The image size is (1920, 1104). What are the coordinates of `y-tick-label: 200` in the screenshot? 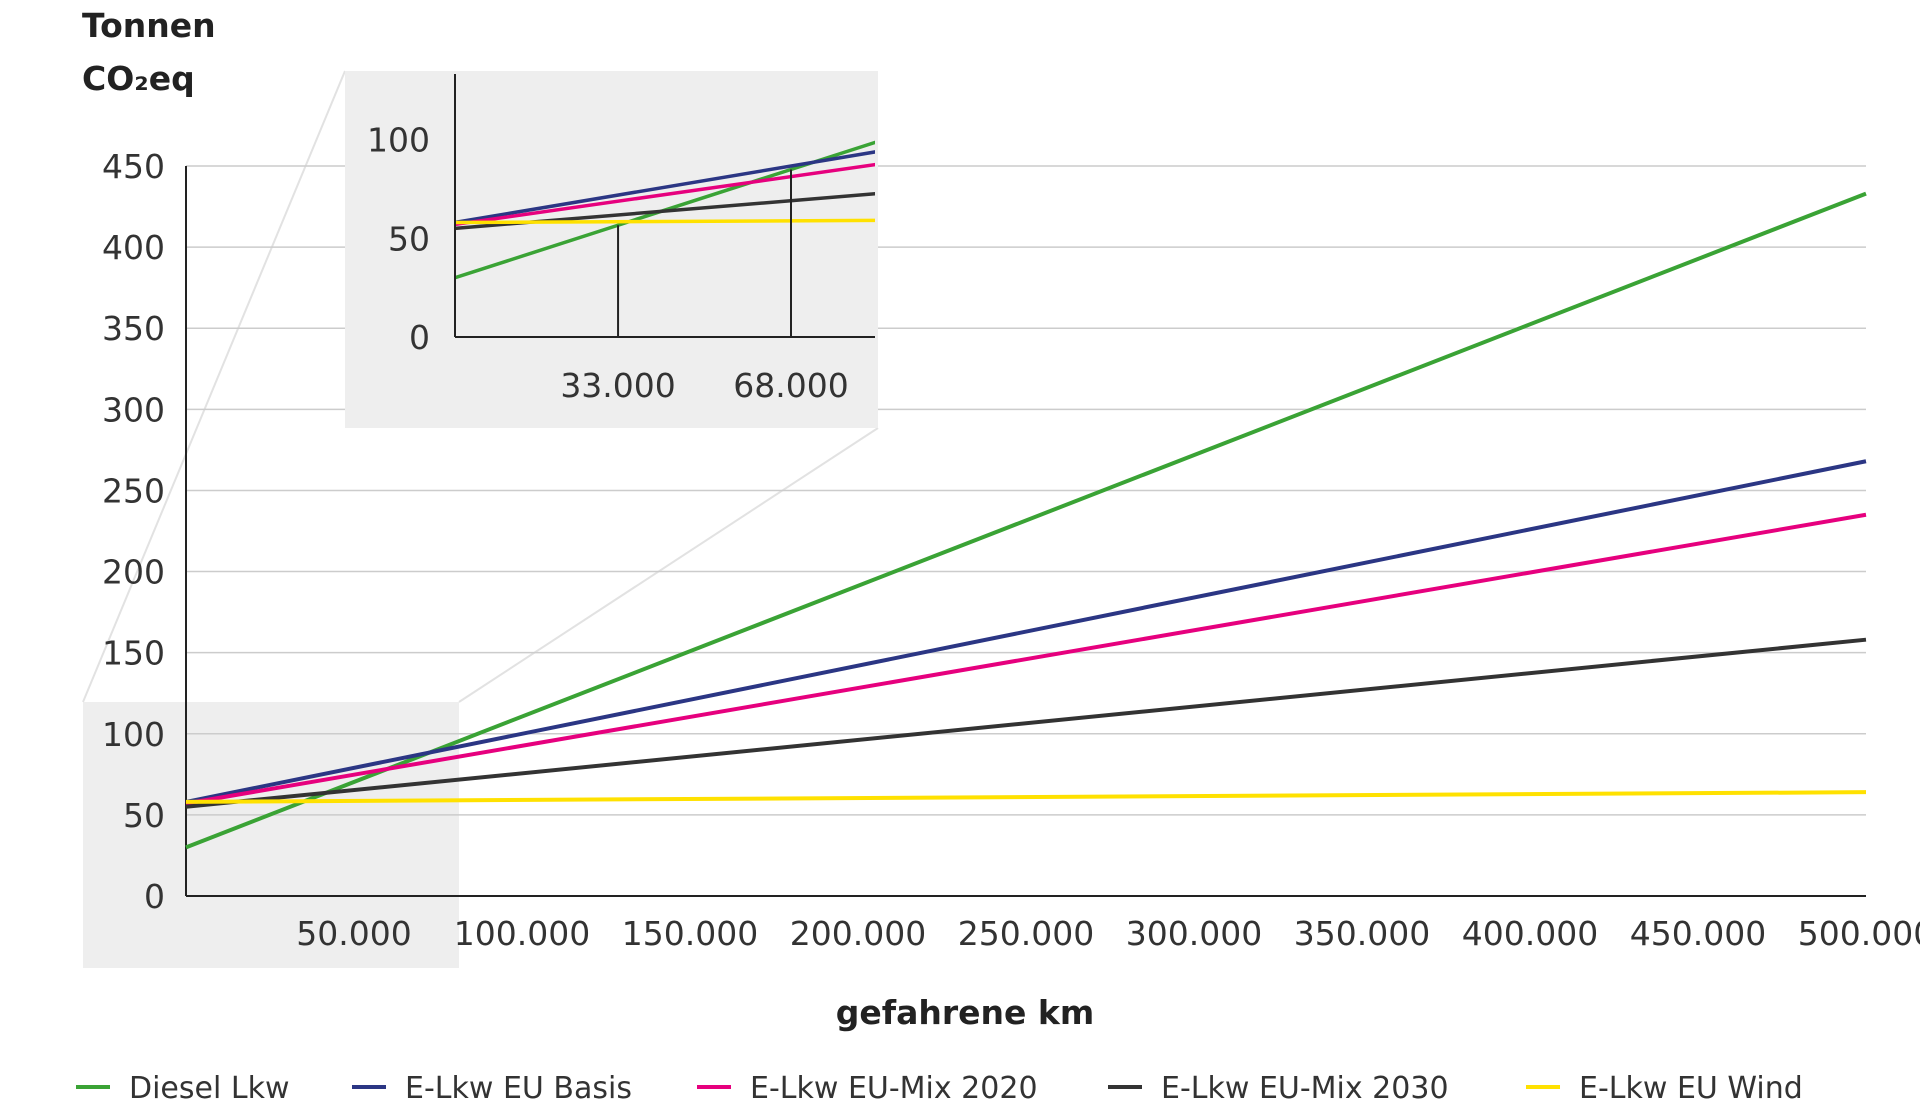 It's located at (133, 572).